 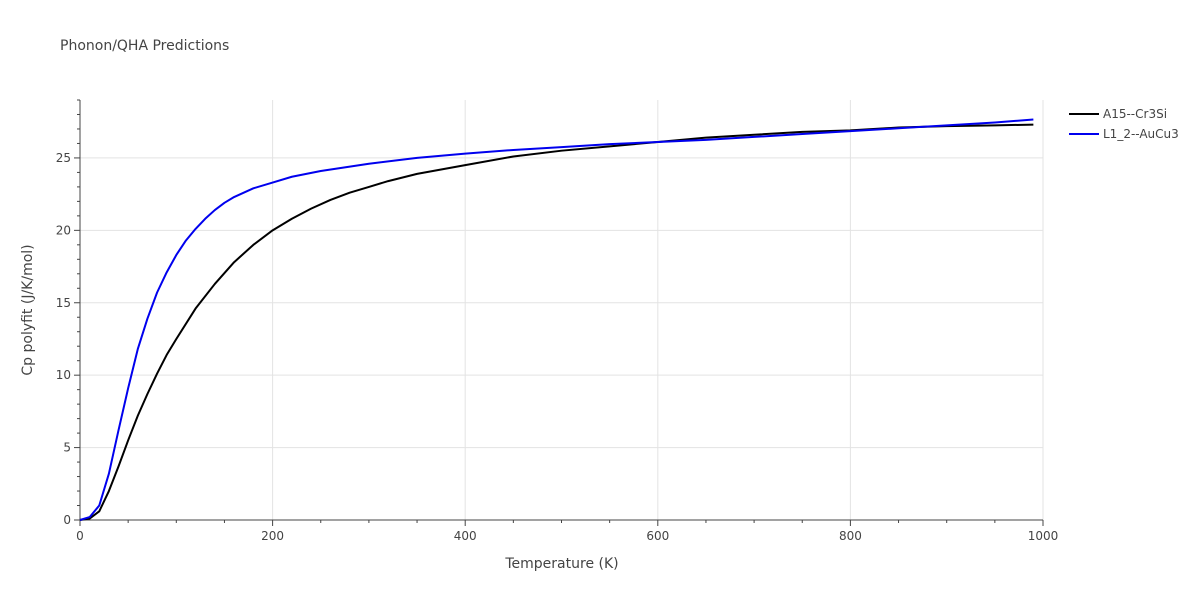 What do you see at coordinates (1141, 134) in the screenshot?
I see `legend-label: L1_2--AuCu3` at bounding box center [1141, 134].